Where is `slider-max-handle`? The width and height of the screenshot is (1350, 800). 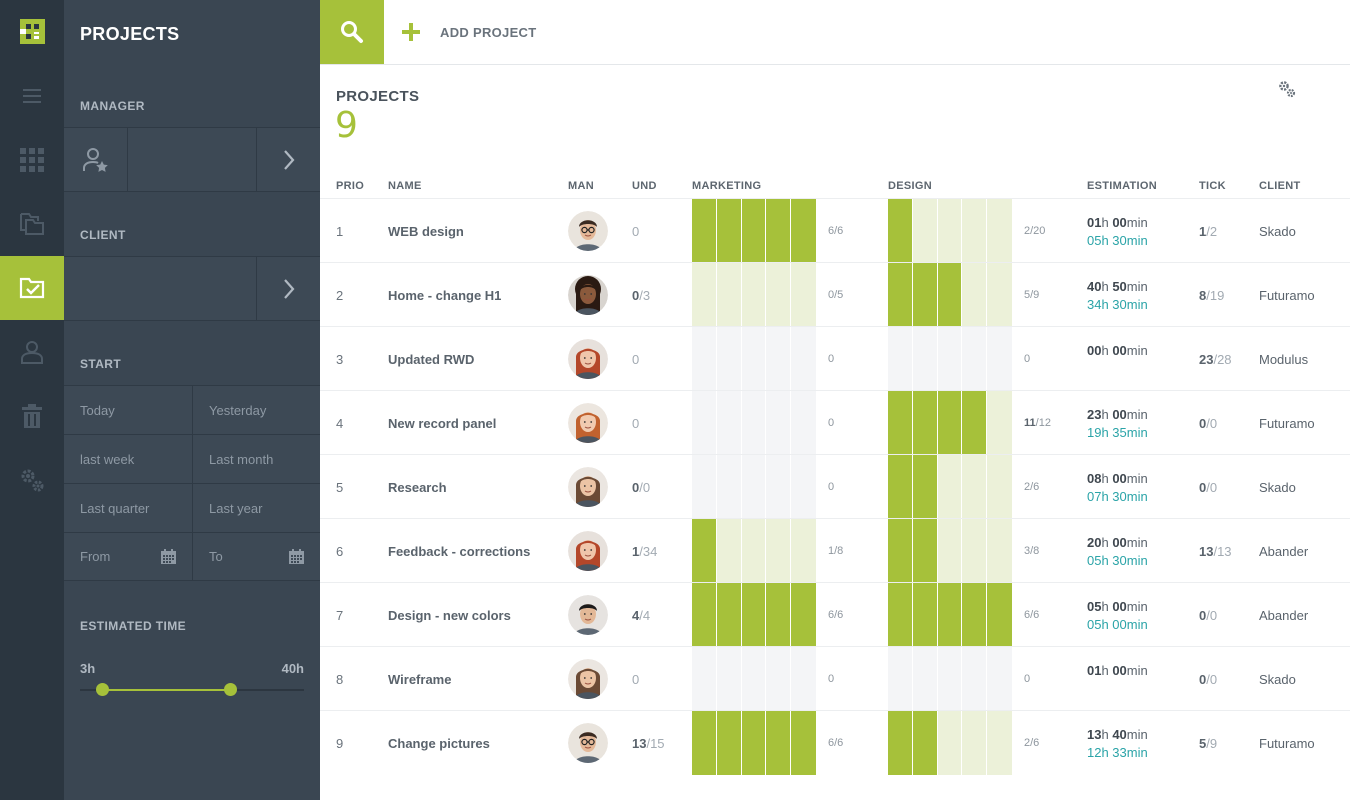
slider-max-handle is located at coordinates (231, 689).